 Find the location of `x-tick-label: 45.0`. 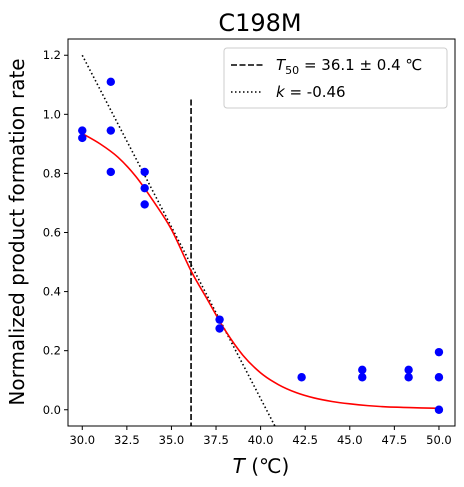

x-tick-label: 45.0 is located at coordinates (350, 440).